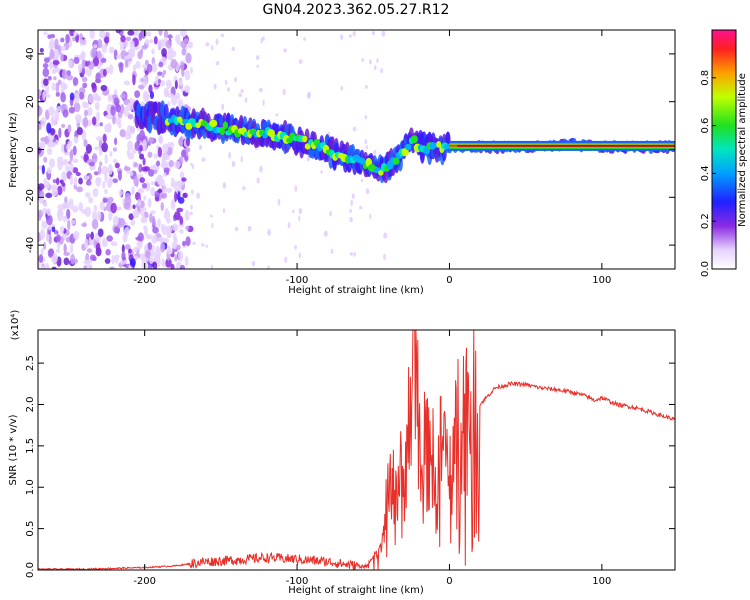 The image size is (750, 600). I want to click on spectrogram-x-tick-label: 100, so click(601, 280).